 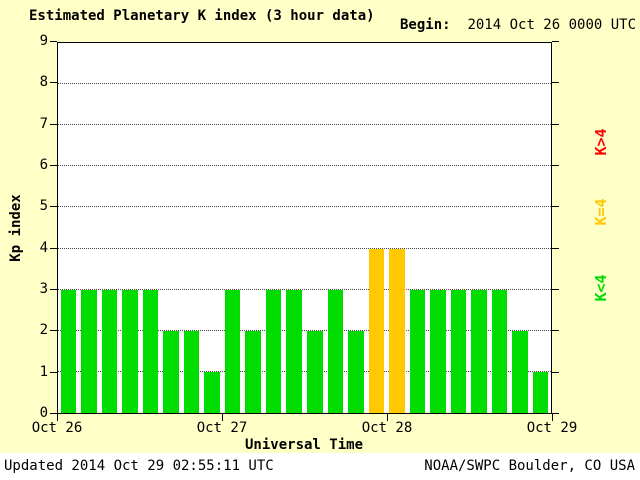 What do you see at coordinates (43, 371) in the screenshot?
I see `y-tick-label: 1` at bounding box center [43, 371].